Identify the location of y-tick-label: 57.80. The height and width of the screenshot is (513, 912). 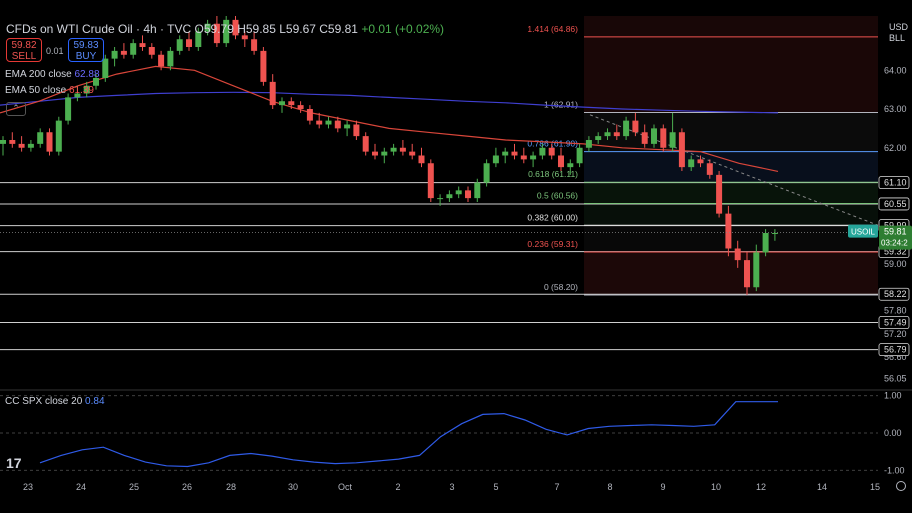
(895, 311).